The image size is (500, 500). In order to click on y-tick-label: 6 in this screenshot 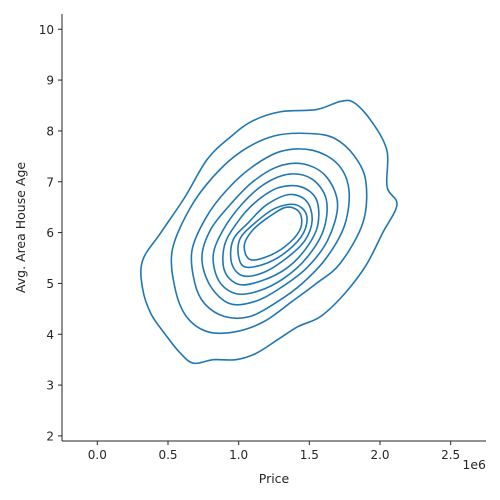, I will do `click(50, 233)`.